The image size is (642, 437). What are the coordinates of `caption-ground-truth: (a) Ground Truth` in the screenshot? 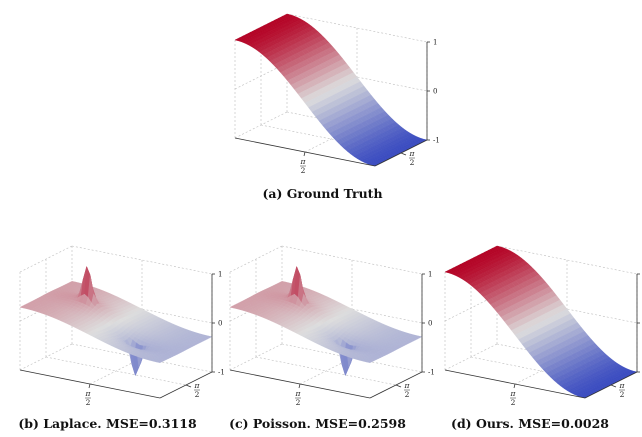 It's located at (322, 193).